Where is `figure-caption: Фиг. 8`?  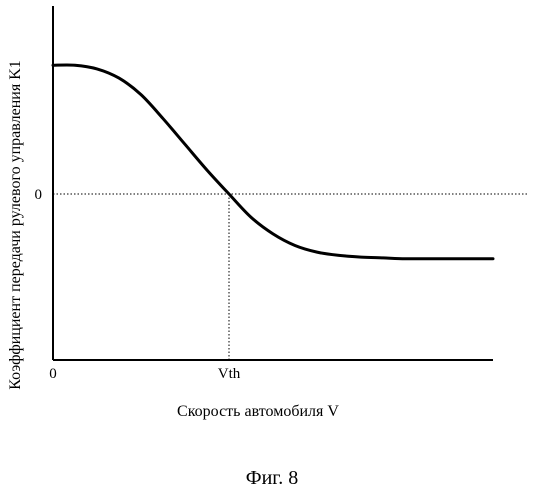 figure-caption: Фиг. 8 is located at coordinates (272, 478).